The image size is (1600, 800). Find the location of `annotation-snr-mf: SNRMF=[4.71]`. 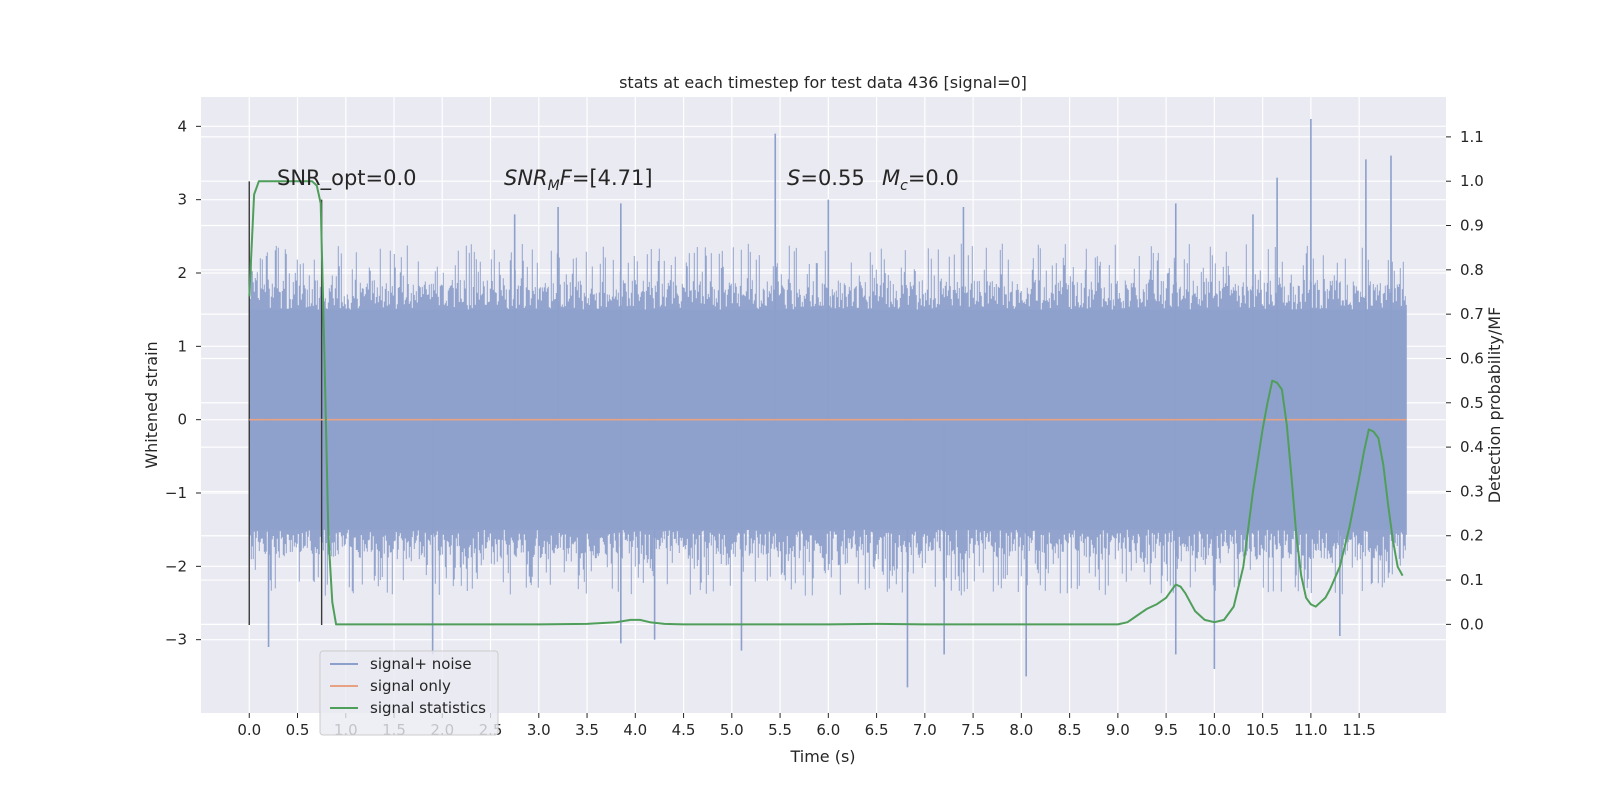

annotation-snr-mf: SNRMF=[4.71] is located at coordinates (578, 180).